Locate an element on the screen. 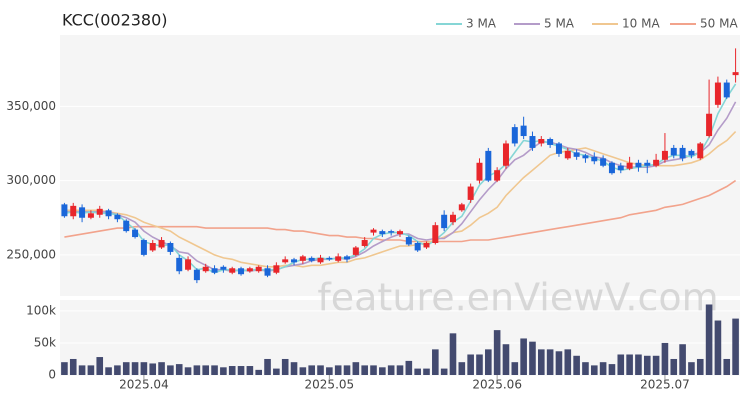  y-tick-label: 350,000 is located at coordinates (31, 106).